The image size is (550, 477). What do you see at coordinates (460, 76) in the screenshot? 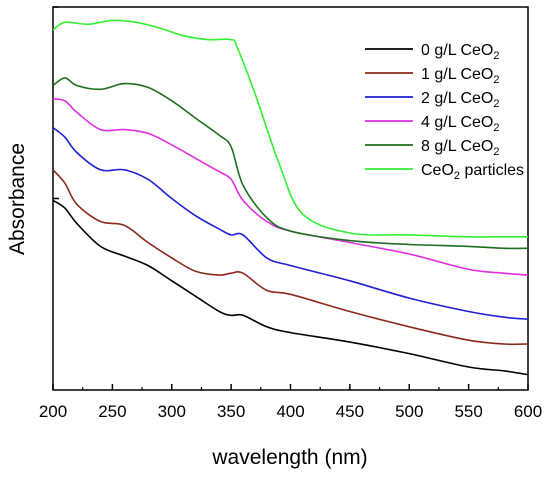
I see `legend-label: 1 g/L CeO2` at bounding box center [460, 76].